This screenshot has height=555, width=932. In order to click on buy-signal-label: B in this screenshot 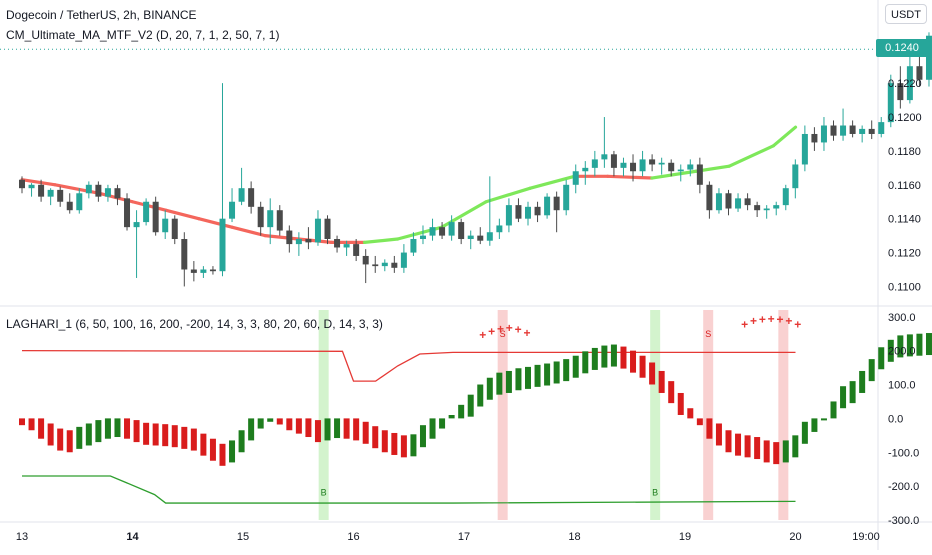, I will do `click(324, 493)`.